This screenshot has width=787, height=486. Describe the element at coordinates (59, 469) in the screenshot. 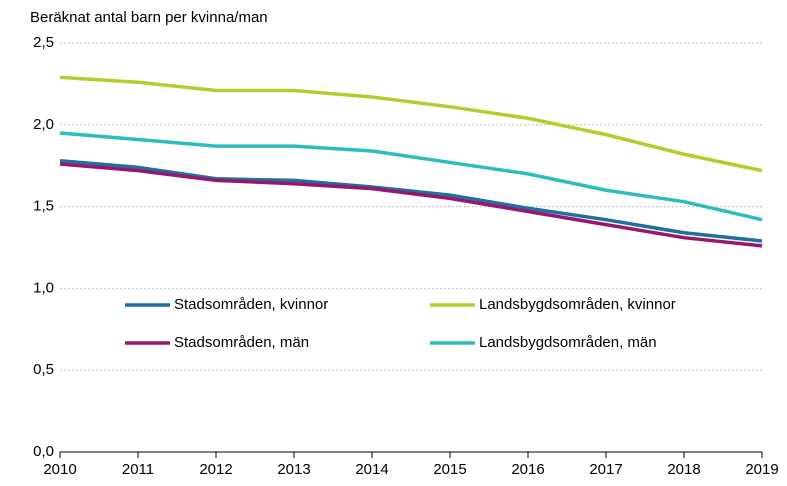

I see `x-tick-label: 2010` at that location.